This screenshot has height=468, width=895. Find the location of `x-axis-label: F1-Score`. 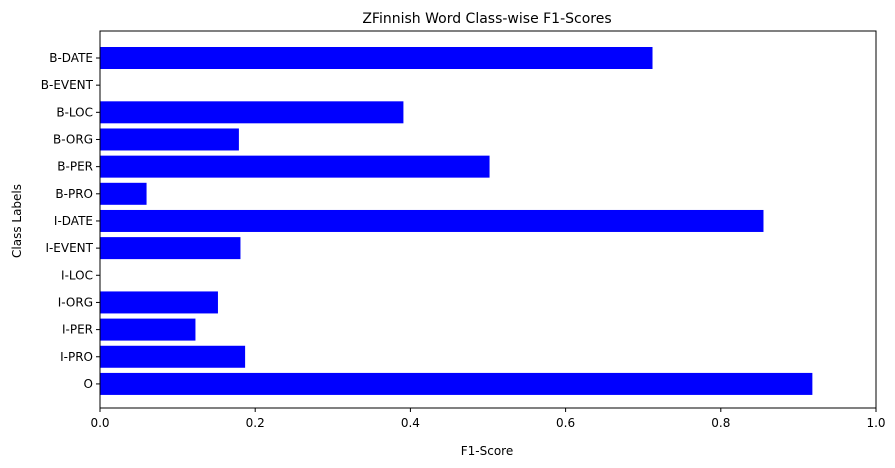

x-axis-label: F1-Score is located at coordinates (487, 451).